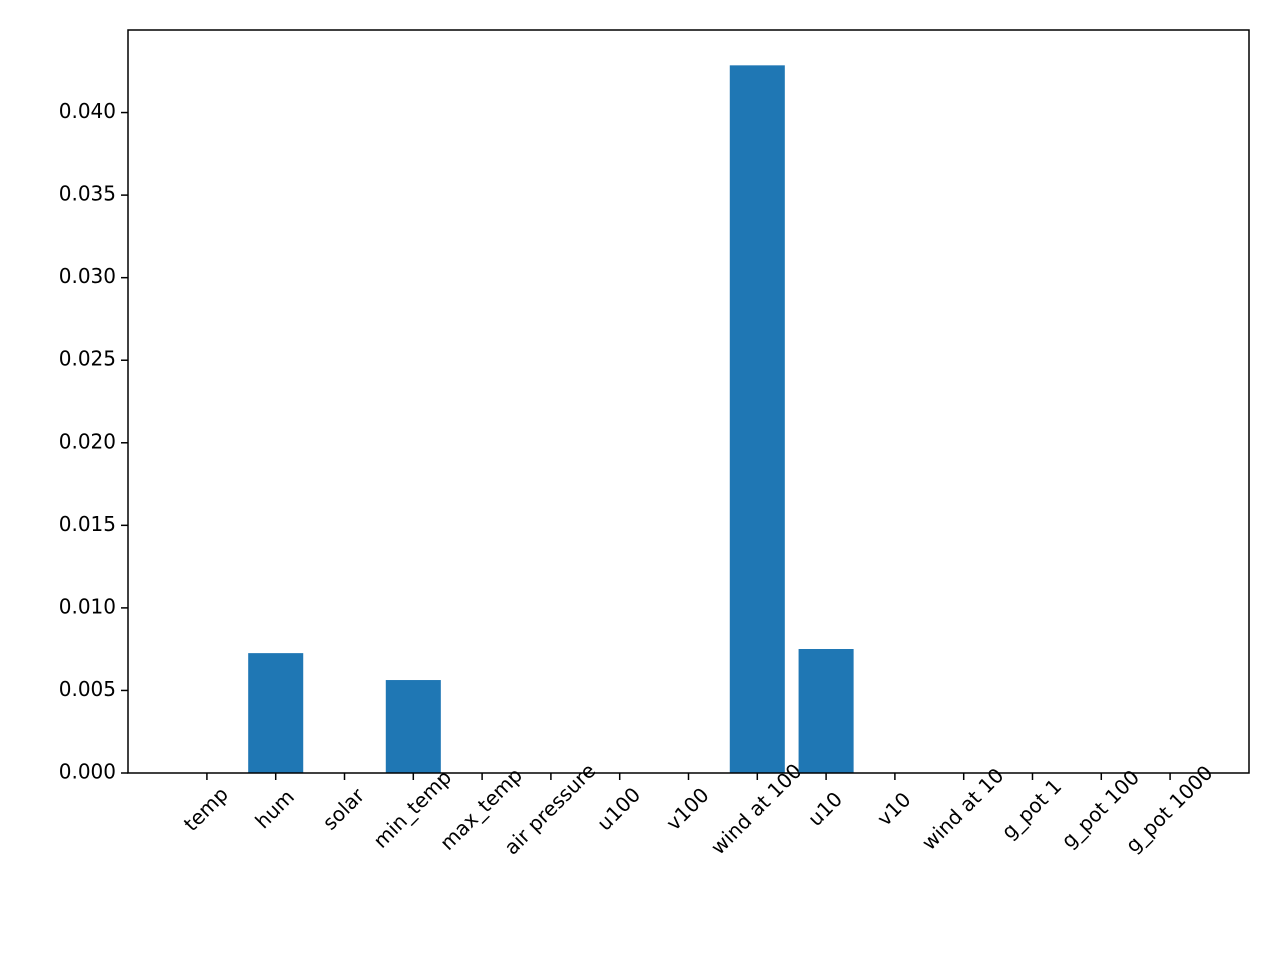  I want to click on y-tick-label: 0.015, so click(87, 524).